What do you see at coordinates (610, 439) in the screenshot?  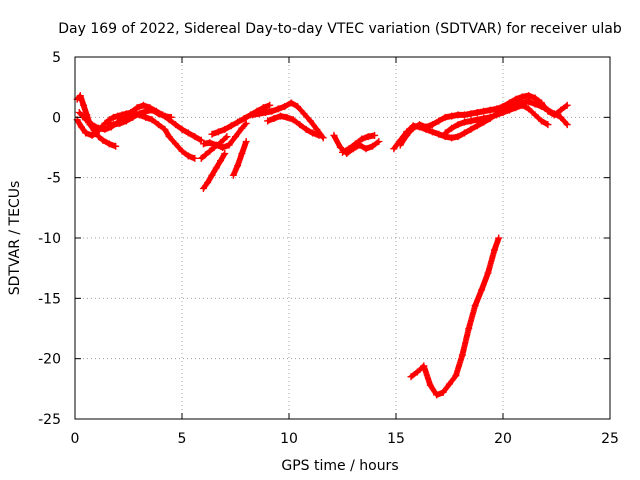 I see `x-tick-label: 25` at bounding box center [610, 439].